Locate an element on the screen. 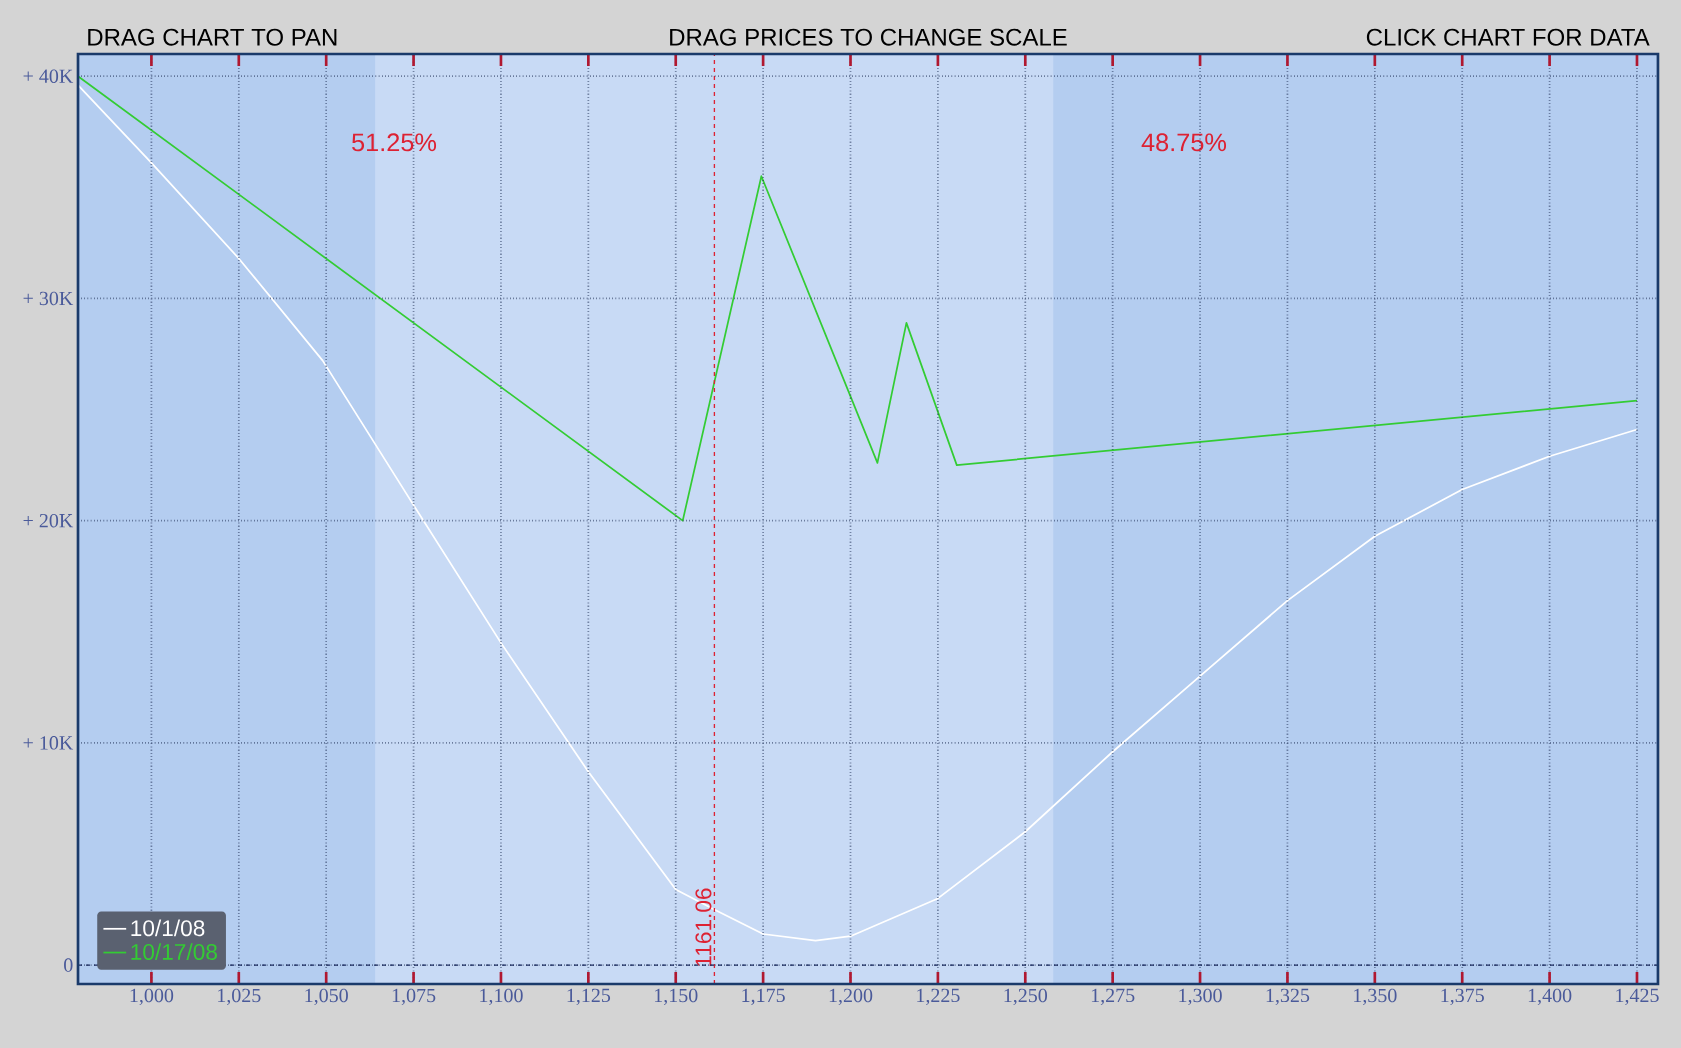 This screenshot has height=1048, width=1681. x-tick-label: 1,175 is located at coordinates (763, 996).